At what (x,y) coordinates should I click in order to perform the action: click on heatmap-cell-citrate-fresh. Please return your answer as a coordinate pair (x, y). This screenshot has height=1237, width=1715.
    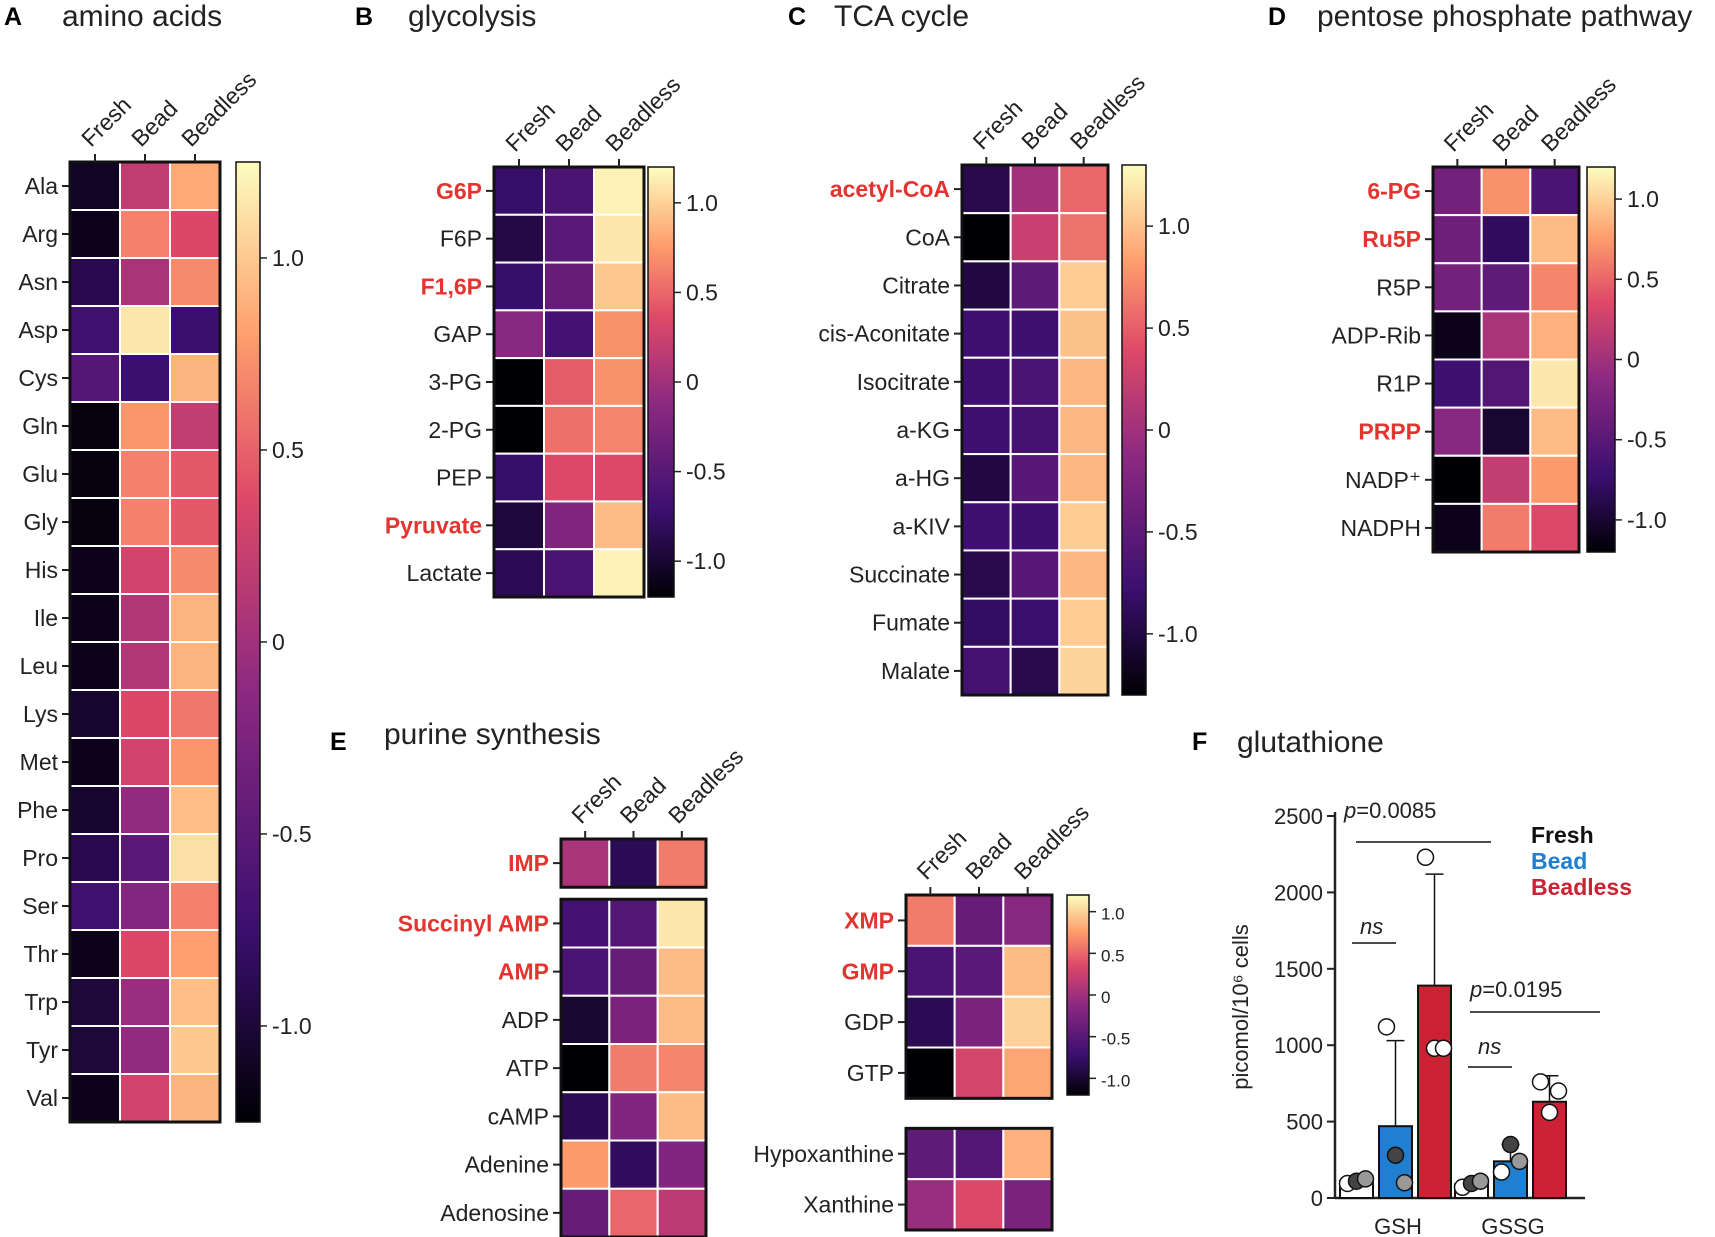
    Looking at the image, I should click on (986, 285).